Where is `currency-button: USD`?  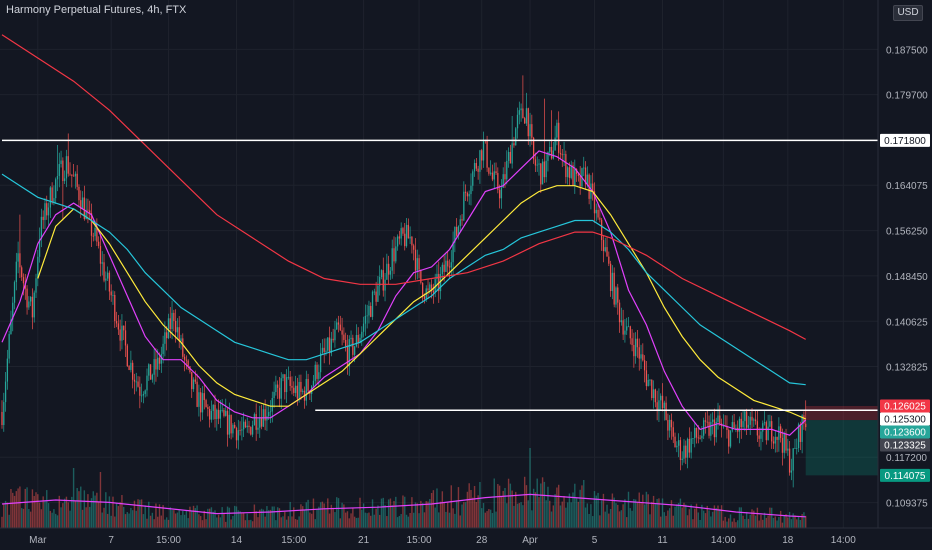
currency-button: USD is located at coordinates (908, 13).